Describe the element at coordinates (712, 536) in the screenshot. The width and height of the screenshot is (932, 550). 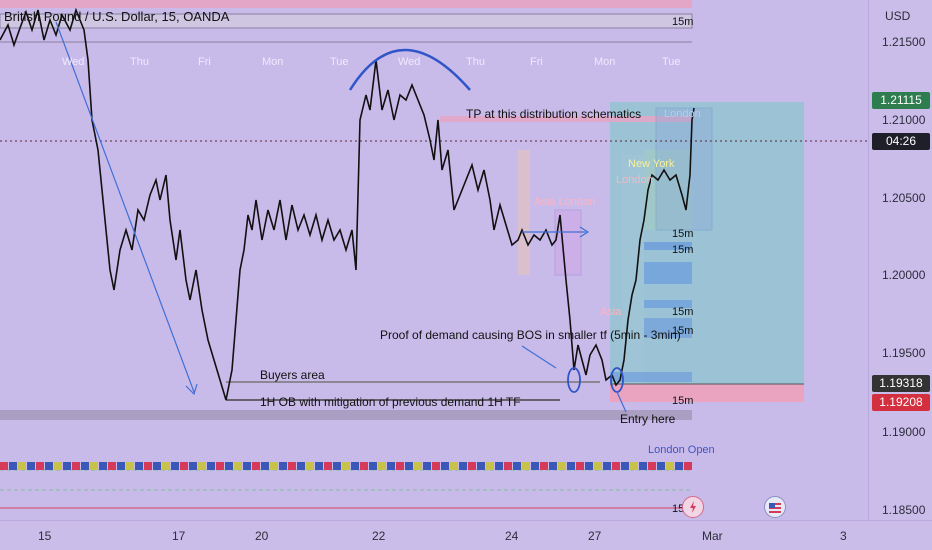
I see `time-tick: Mar` at that location.